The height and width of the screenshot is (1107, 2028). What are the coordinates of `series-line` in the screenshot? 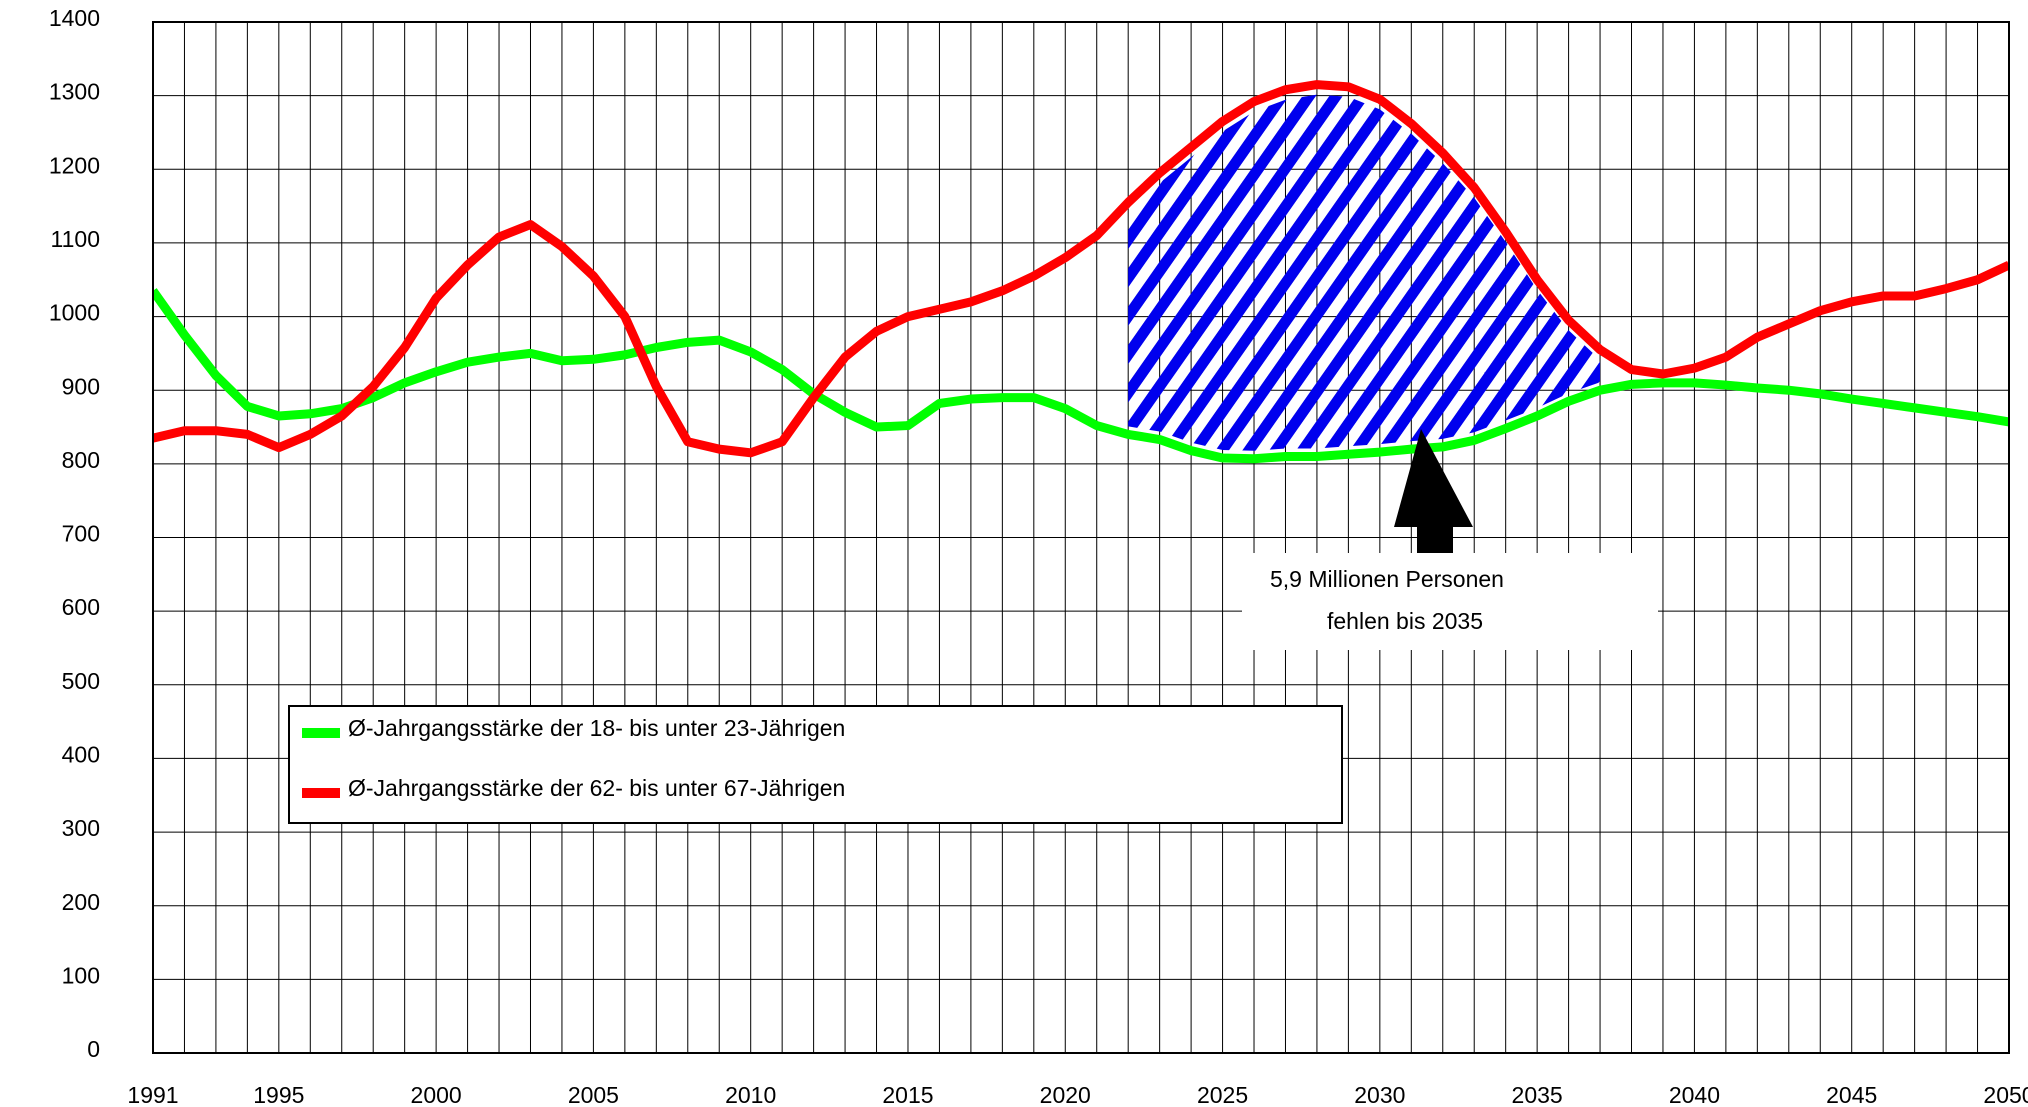 It's located at (1081, 376).